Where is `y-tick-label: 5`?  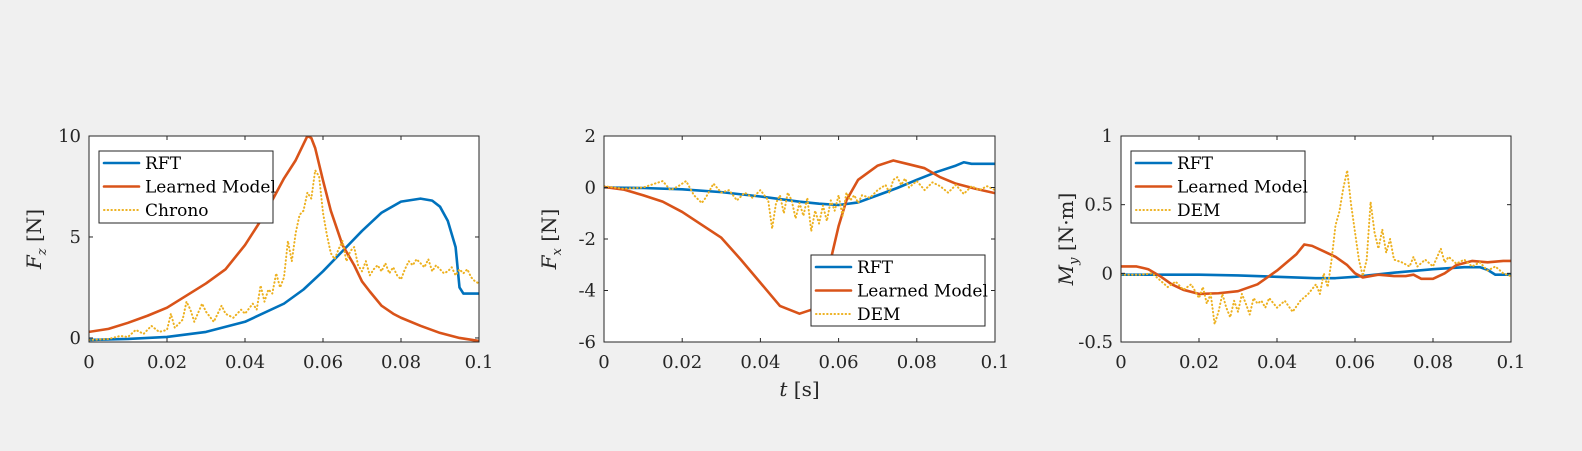 y-tick-label: 5 is located at coordinates (75, 237).